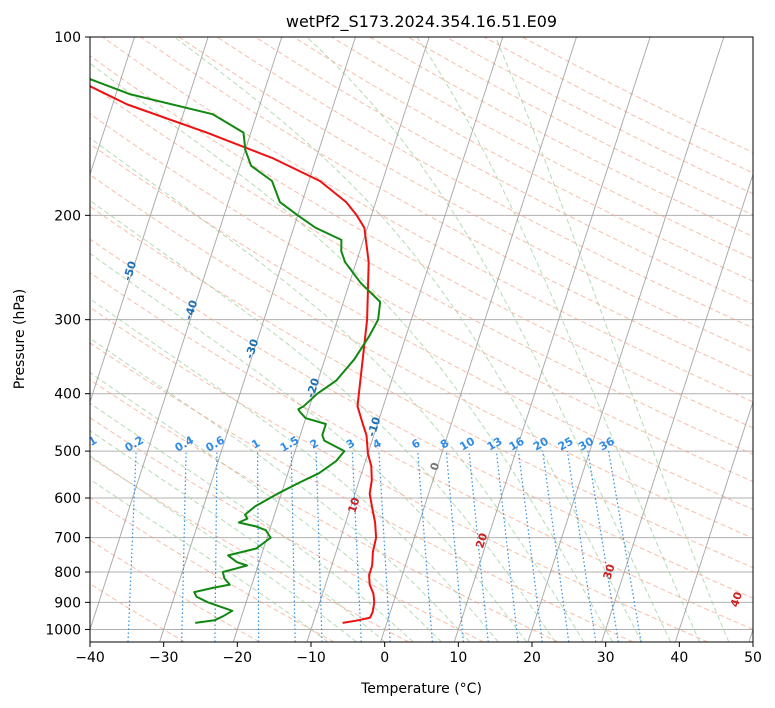 The image size is (775, 708). What do you see at coordinates (164, 658) in the screenshot?
I see `x-tick-label: −30` at bounding box center [164, 658].